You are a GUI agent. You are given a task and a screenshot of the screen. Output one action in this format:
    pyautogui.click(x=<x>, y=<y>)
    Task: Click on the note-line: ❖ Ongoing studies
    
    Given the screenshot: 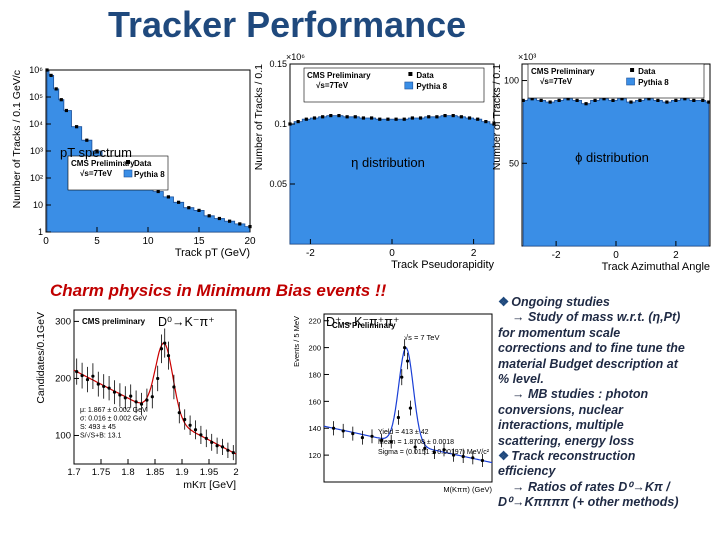 What is the action you would take?
    pyautogui.click(x=606, y=302)
    